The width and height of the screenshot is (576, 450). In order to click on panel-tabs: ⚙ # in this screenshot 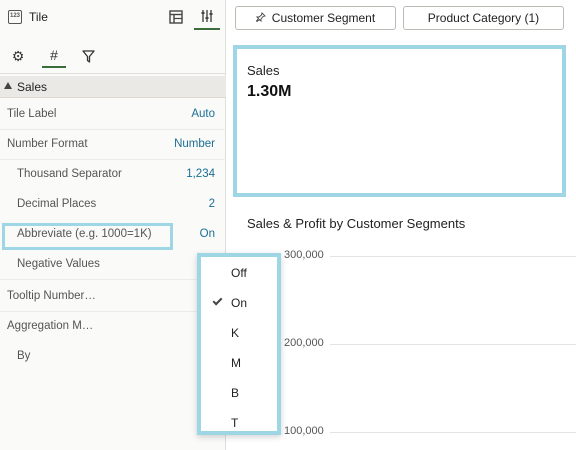, I will do `click(113, 56)`.